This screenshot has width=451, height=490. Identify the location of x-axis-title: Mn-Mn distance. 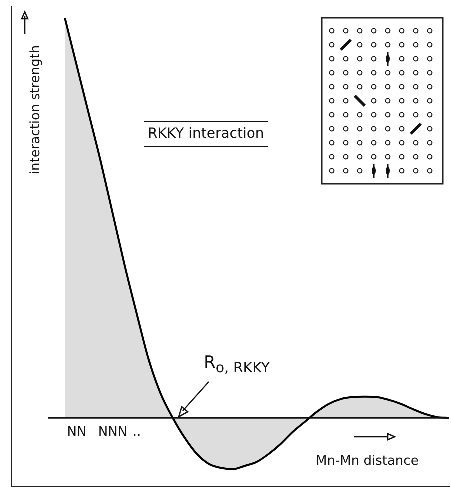
(367, 461).